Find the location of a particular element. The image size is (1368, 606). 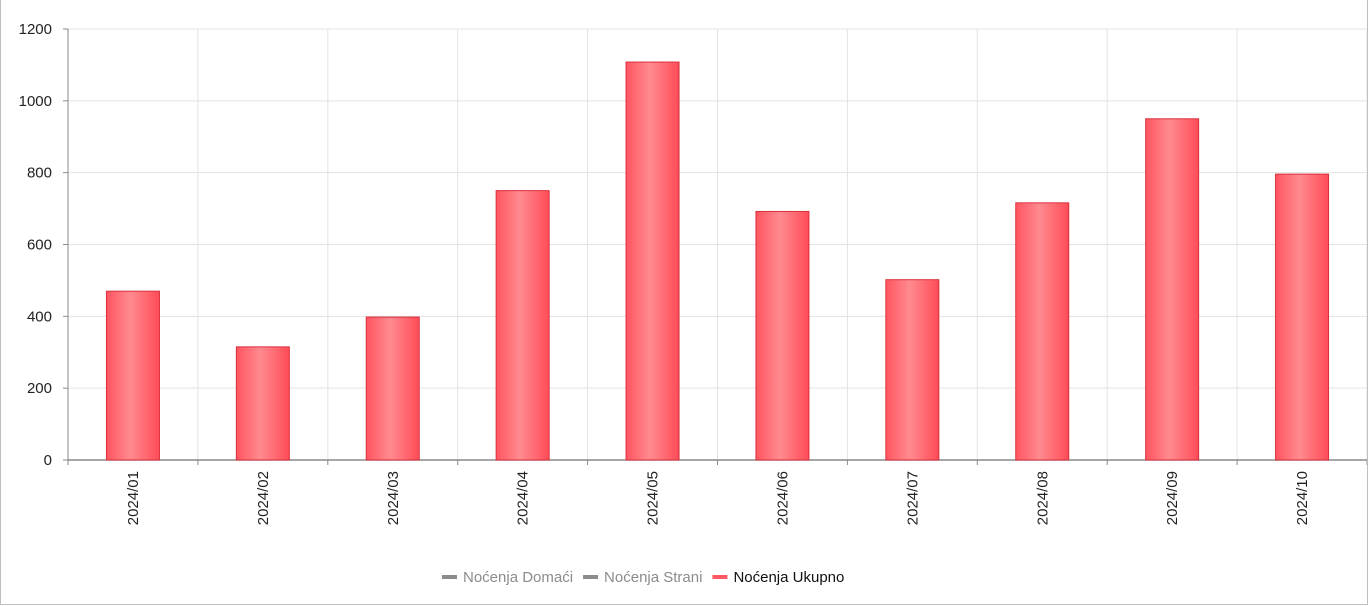

x-tick-label: 2024/10 is located at coordinates (1302, 498).